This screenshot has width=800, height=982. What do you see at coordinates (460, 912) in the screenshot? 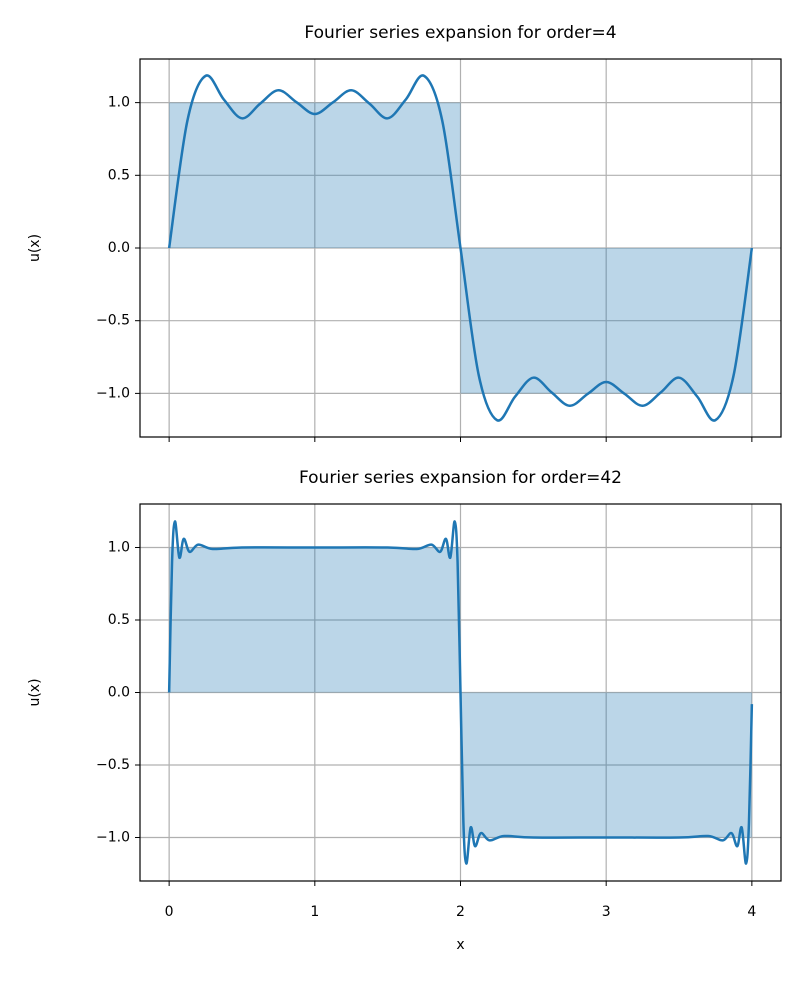
I see `x-tick-label: 2` at bounding box center [460, 912].